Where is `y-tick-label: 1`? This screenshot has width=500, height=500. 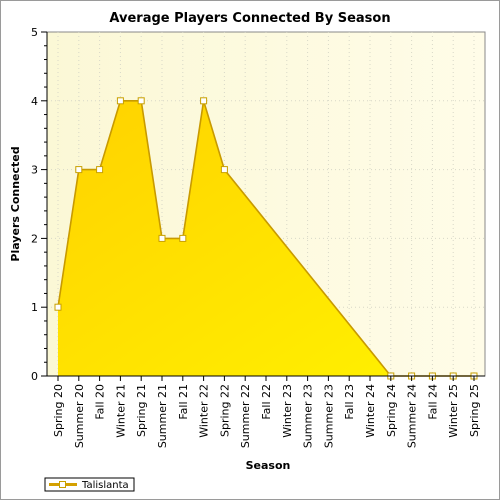 y-tick-label: 1 is located at coordinates (34, 307).